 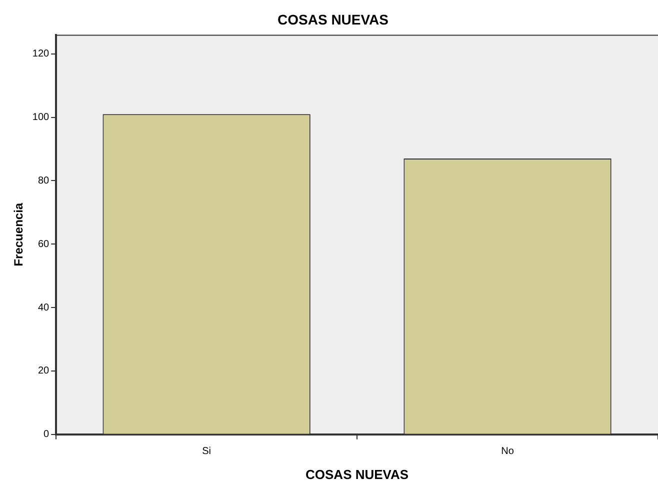 What do you see at coordinates (41, 118) in the screenshot?
I see `y-tick-label: 100` at bounding box center [41, 118].